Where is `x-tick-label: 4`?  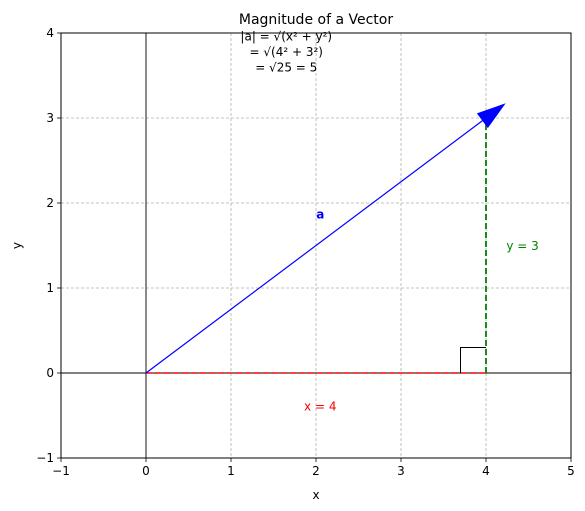 x-tick-label: 4 is located at coordinates (486, 471).